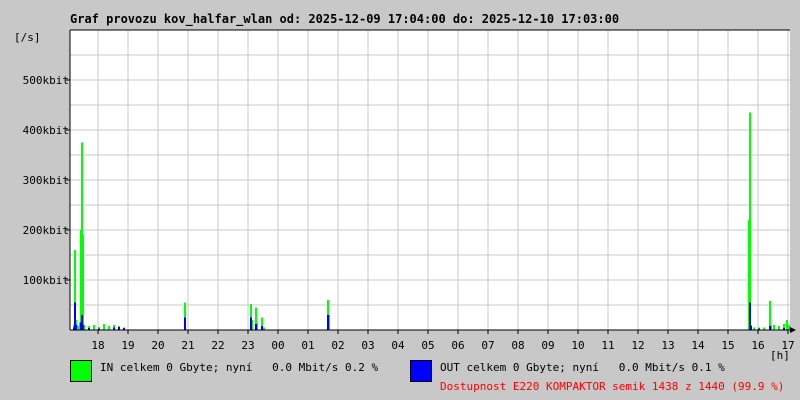 The height and width of the screenshot is (400, 800). What do you see at coordinates (398, 345) in the screenshot?
I see `x-tick-label: 04` at bounding box center [398, 345].